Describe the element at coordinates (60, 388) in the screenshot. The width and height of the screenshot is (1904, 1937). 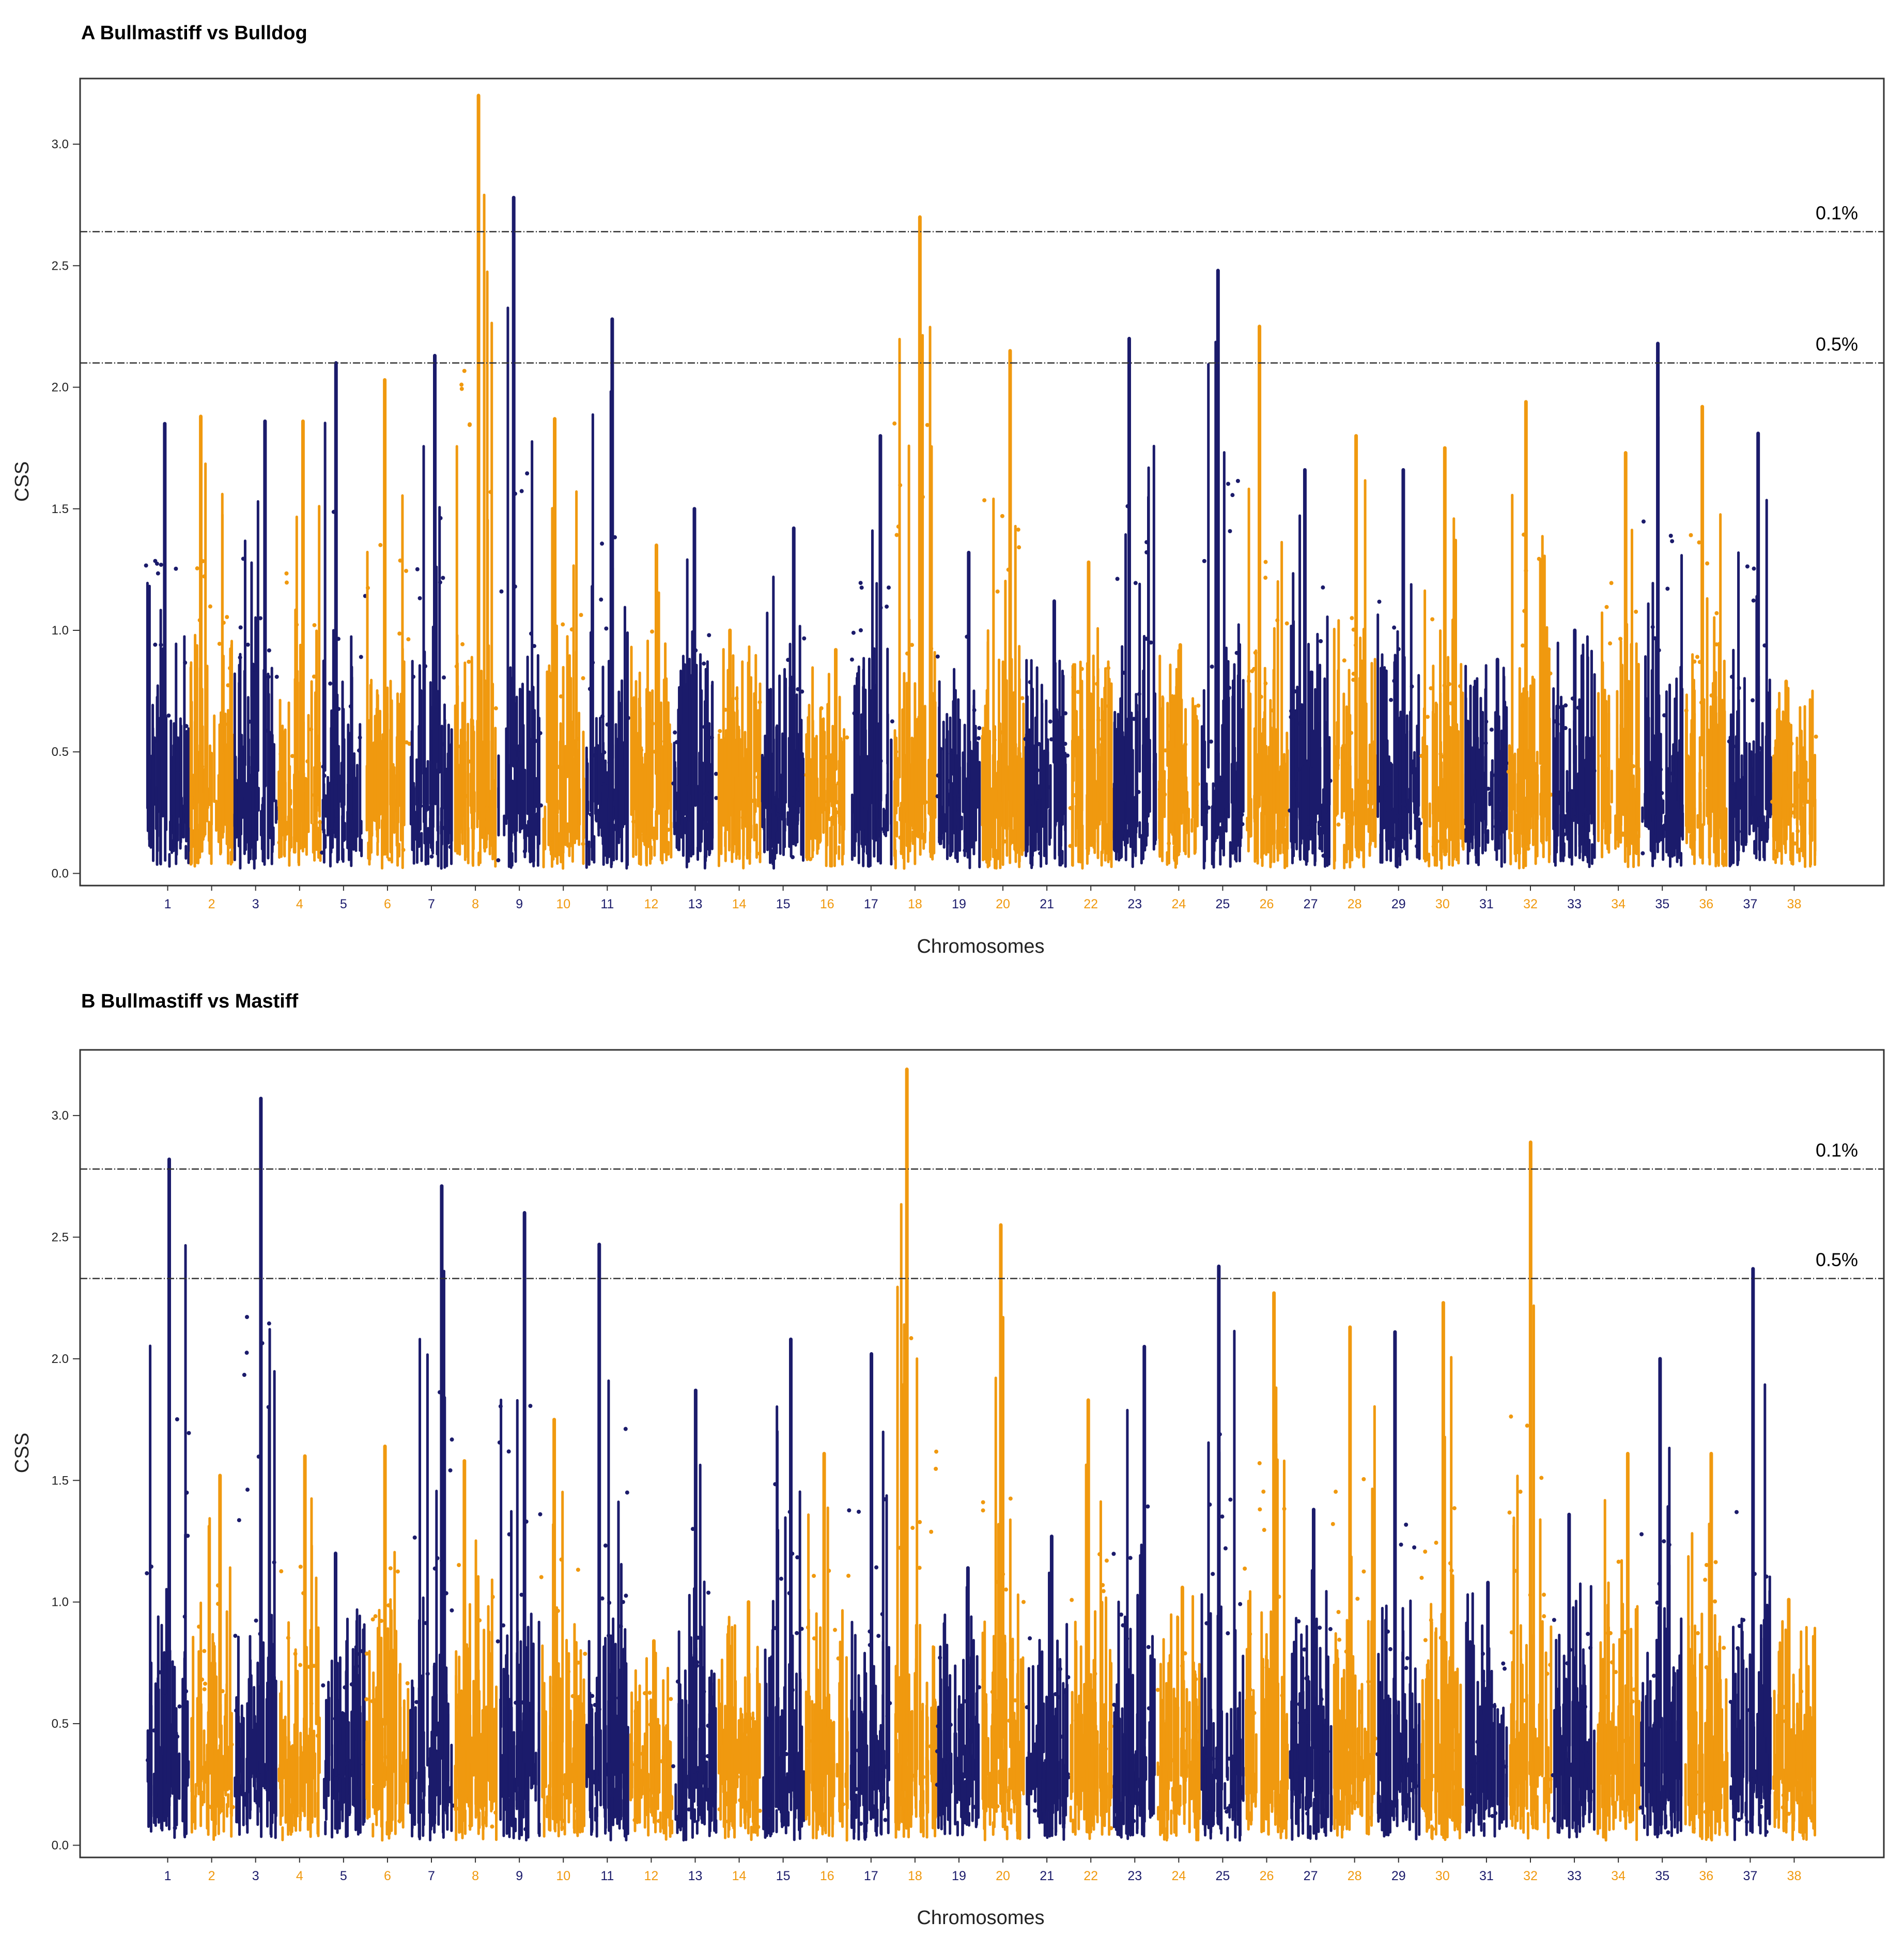
I see `y-tick-label: 2.0` at that location.